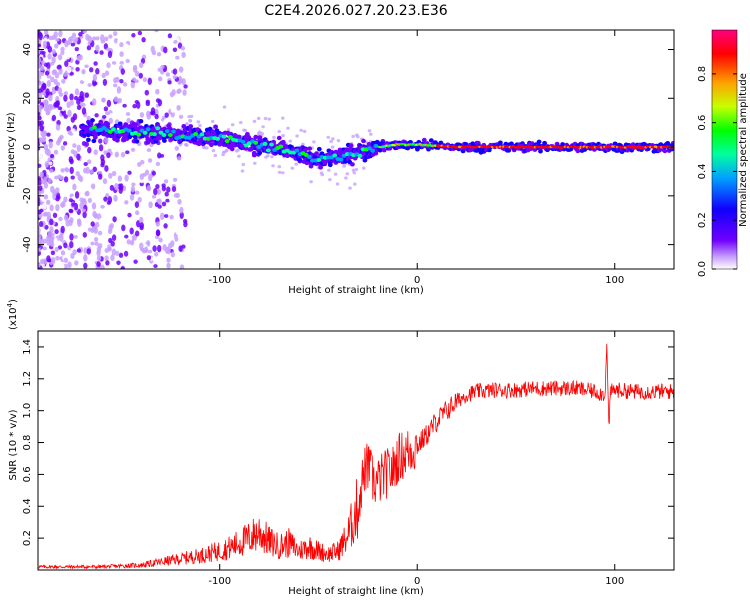  What do you see at coordinates (27, 147) in the screenshot?
I see `spec-ytick-label: 0` at bounding box center [27, 147].